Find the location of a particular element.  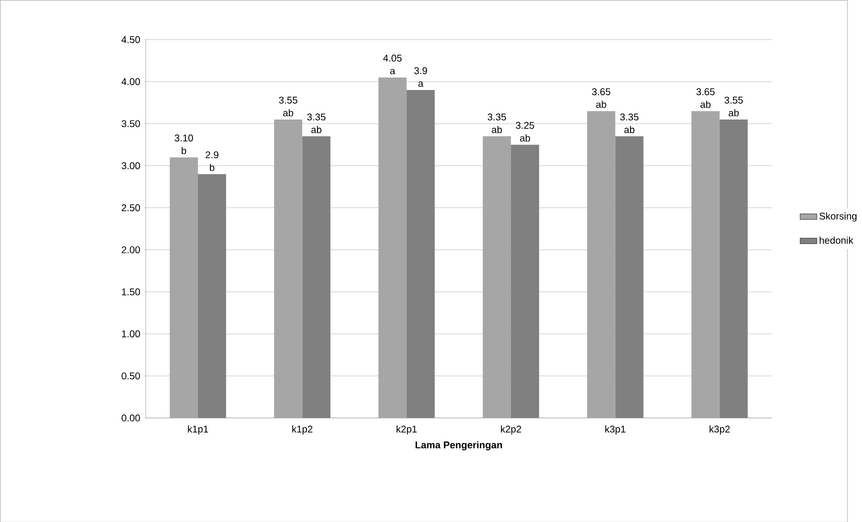

x-tick-label: k2p2 is located at coordinates (511, 429).